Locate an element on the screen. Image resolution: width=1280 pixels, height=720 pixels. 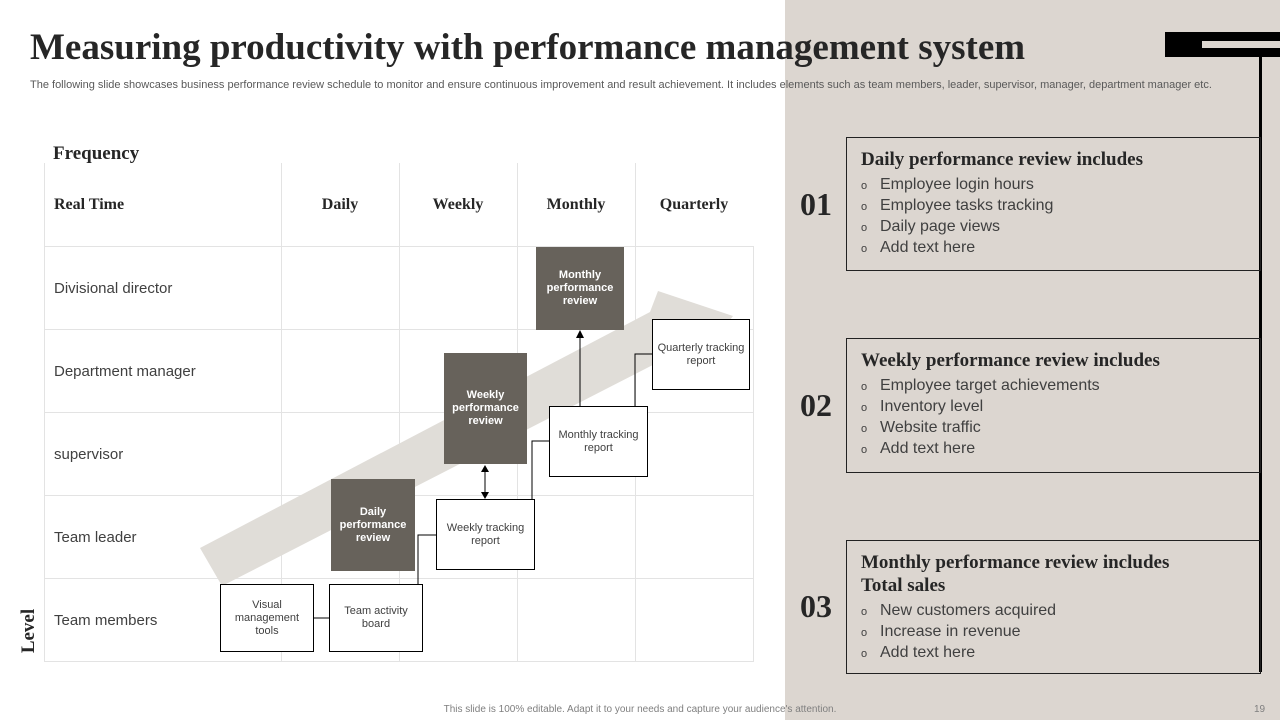
row-label-divisional-director: Divisional director is located at coordinates (113, 288).